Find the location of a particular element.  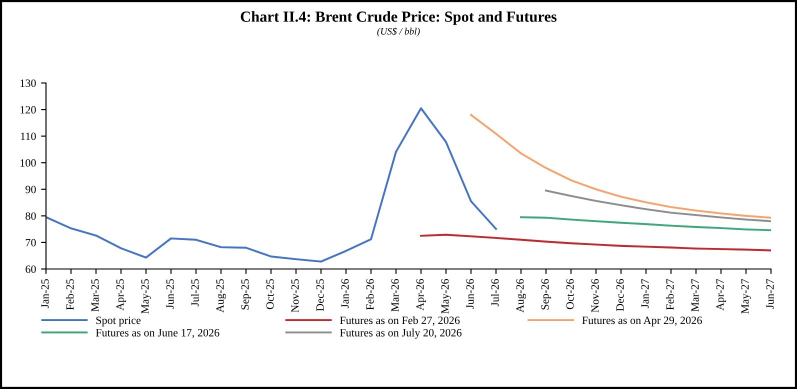

x-tick-label: Sep-25 is located at coordinates (246, 294).